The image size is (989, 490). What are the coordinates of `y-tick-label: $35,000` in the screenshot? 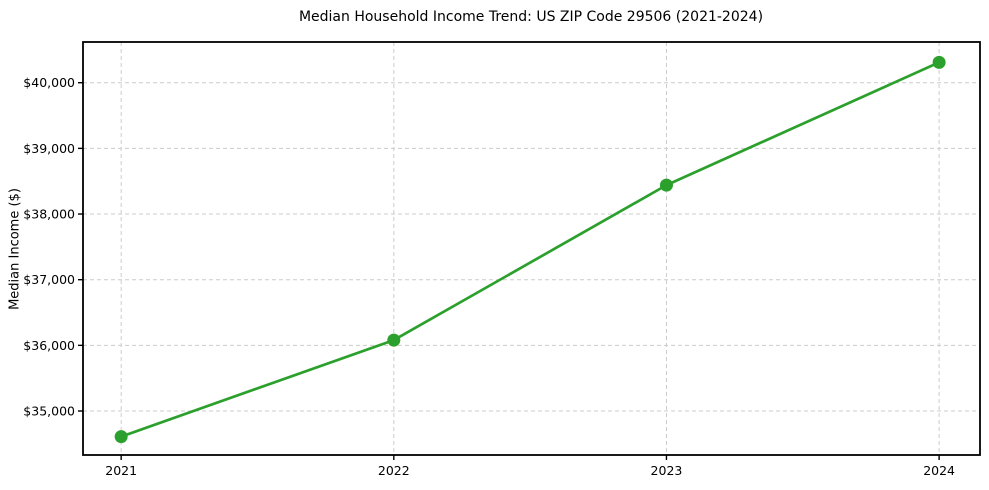 It's located at (49, 411).